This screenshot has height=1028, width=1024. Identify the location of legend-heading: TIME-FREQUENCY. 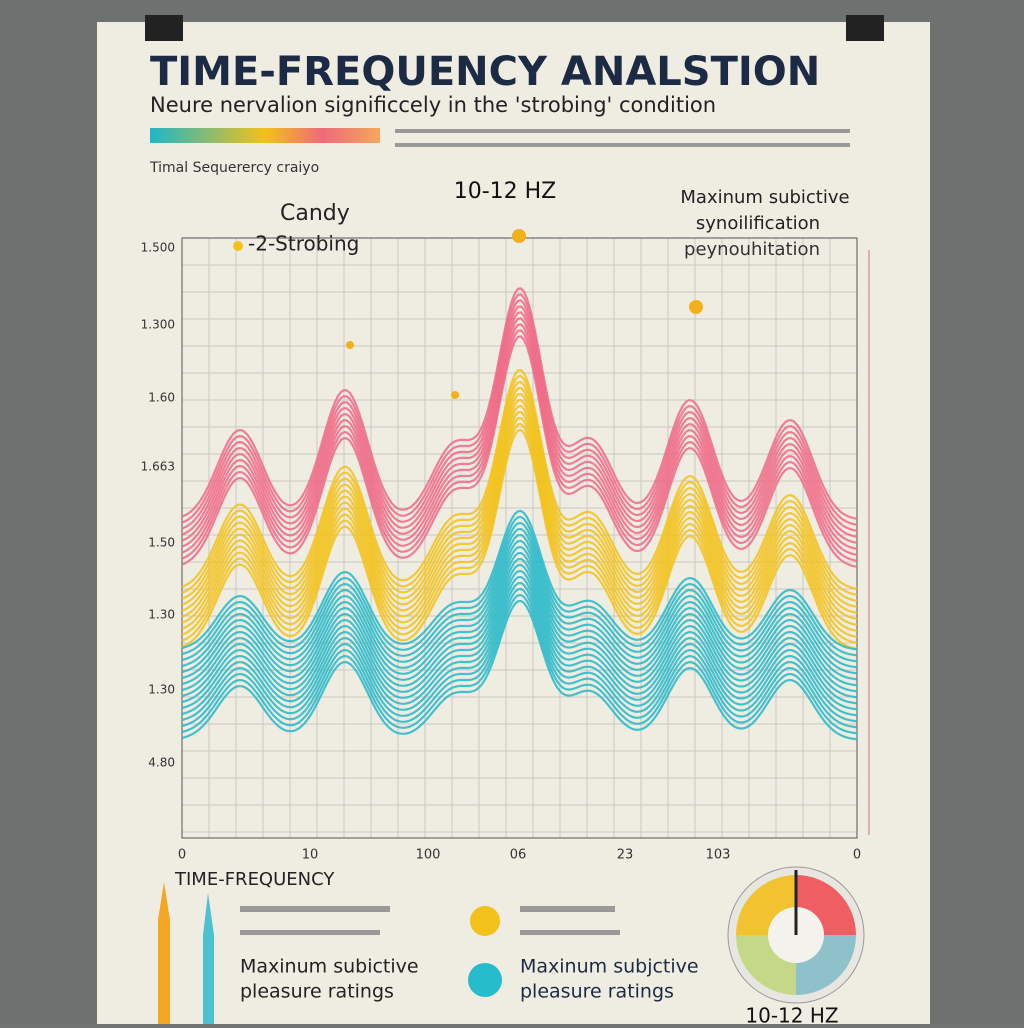
(254, 879).